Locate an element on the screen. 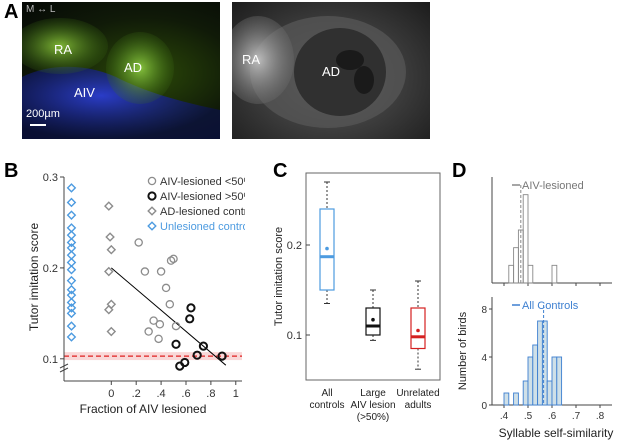 The image size is (617, 446). micrograph-fluorescence: M ↔ L RA AD AIV 200µm is located at coordinates (121, 70).